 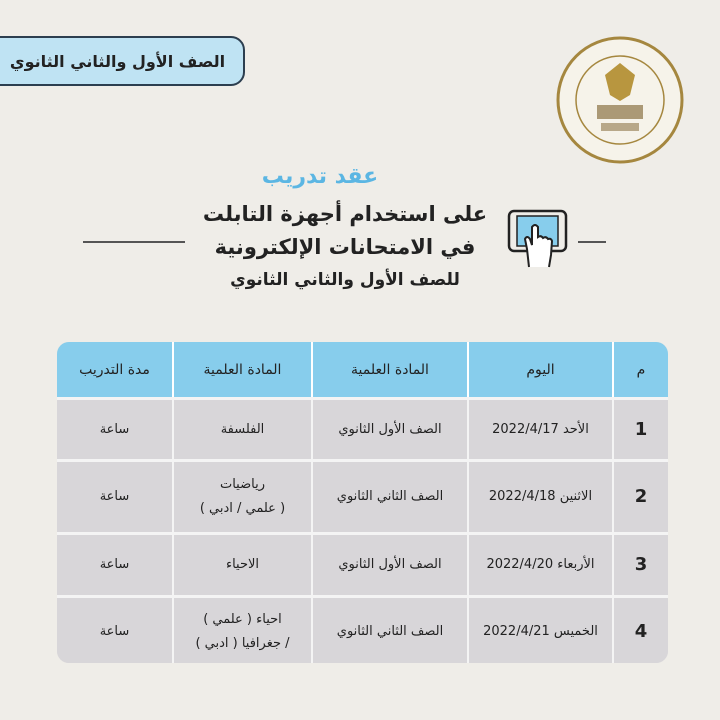 What do you see at coordinates (134, 242) in the screenshot?
I see `divider-left` at bounding box center [134, 242].